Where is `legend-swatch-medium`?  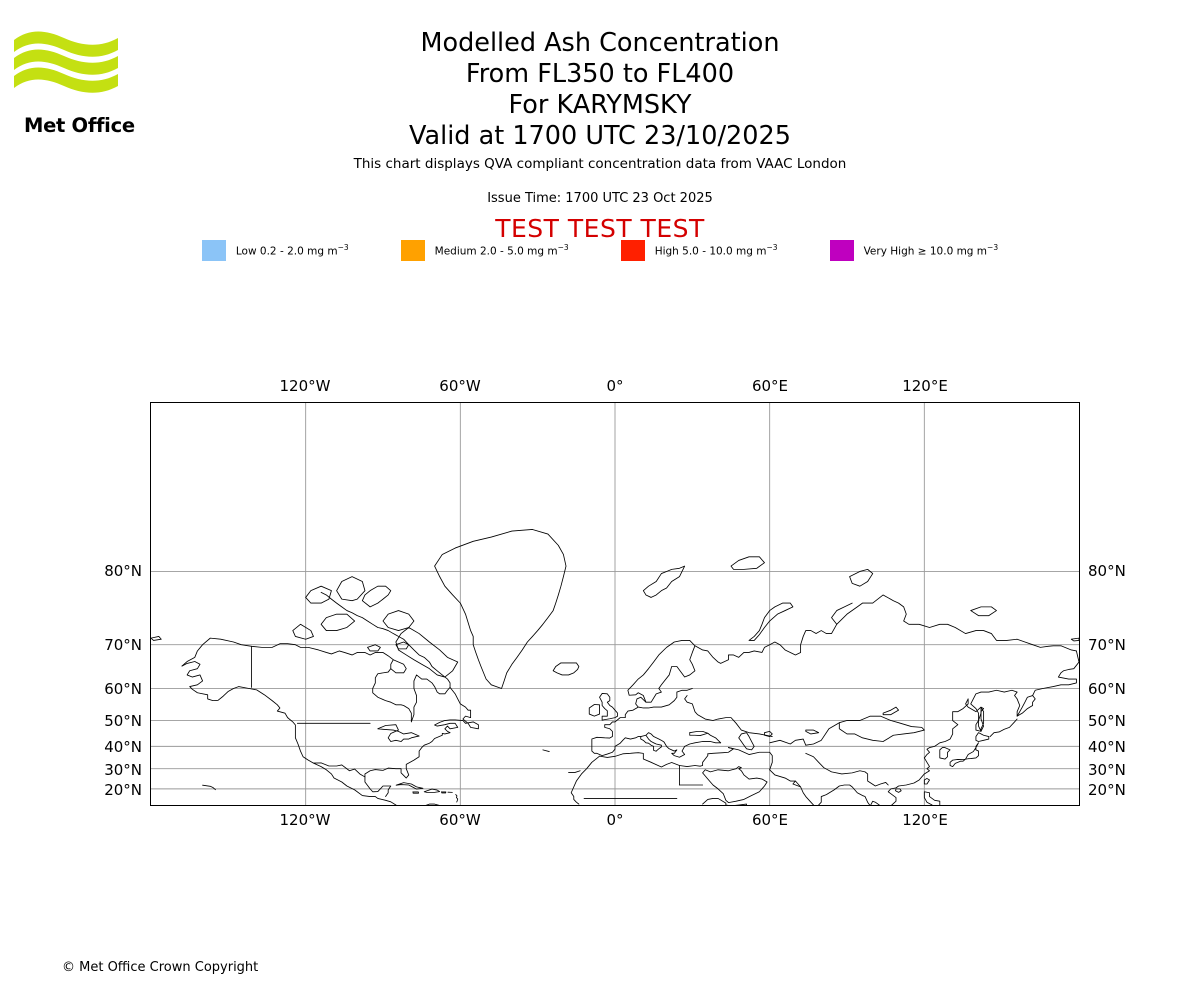 legend-swatch-medium is located at coordinates (412, 250).